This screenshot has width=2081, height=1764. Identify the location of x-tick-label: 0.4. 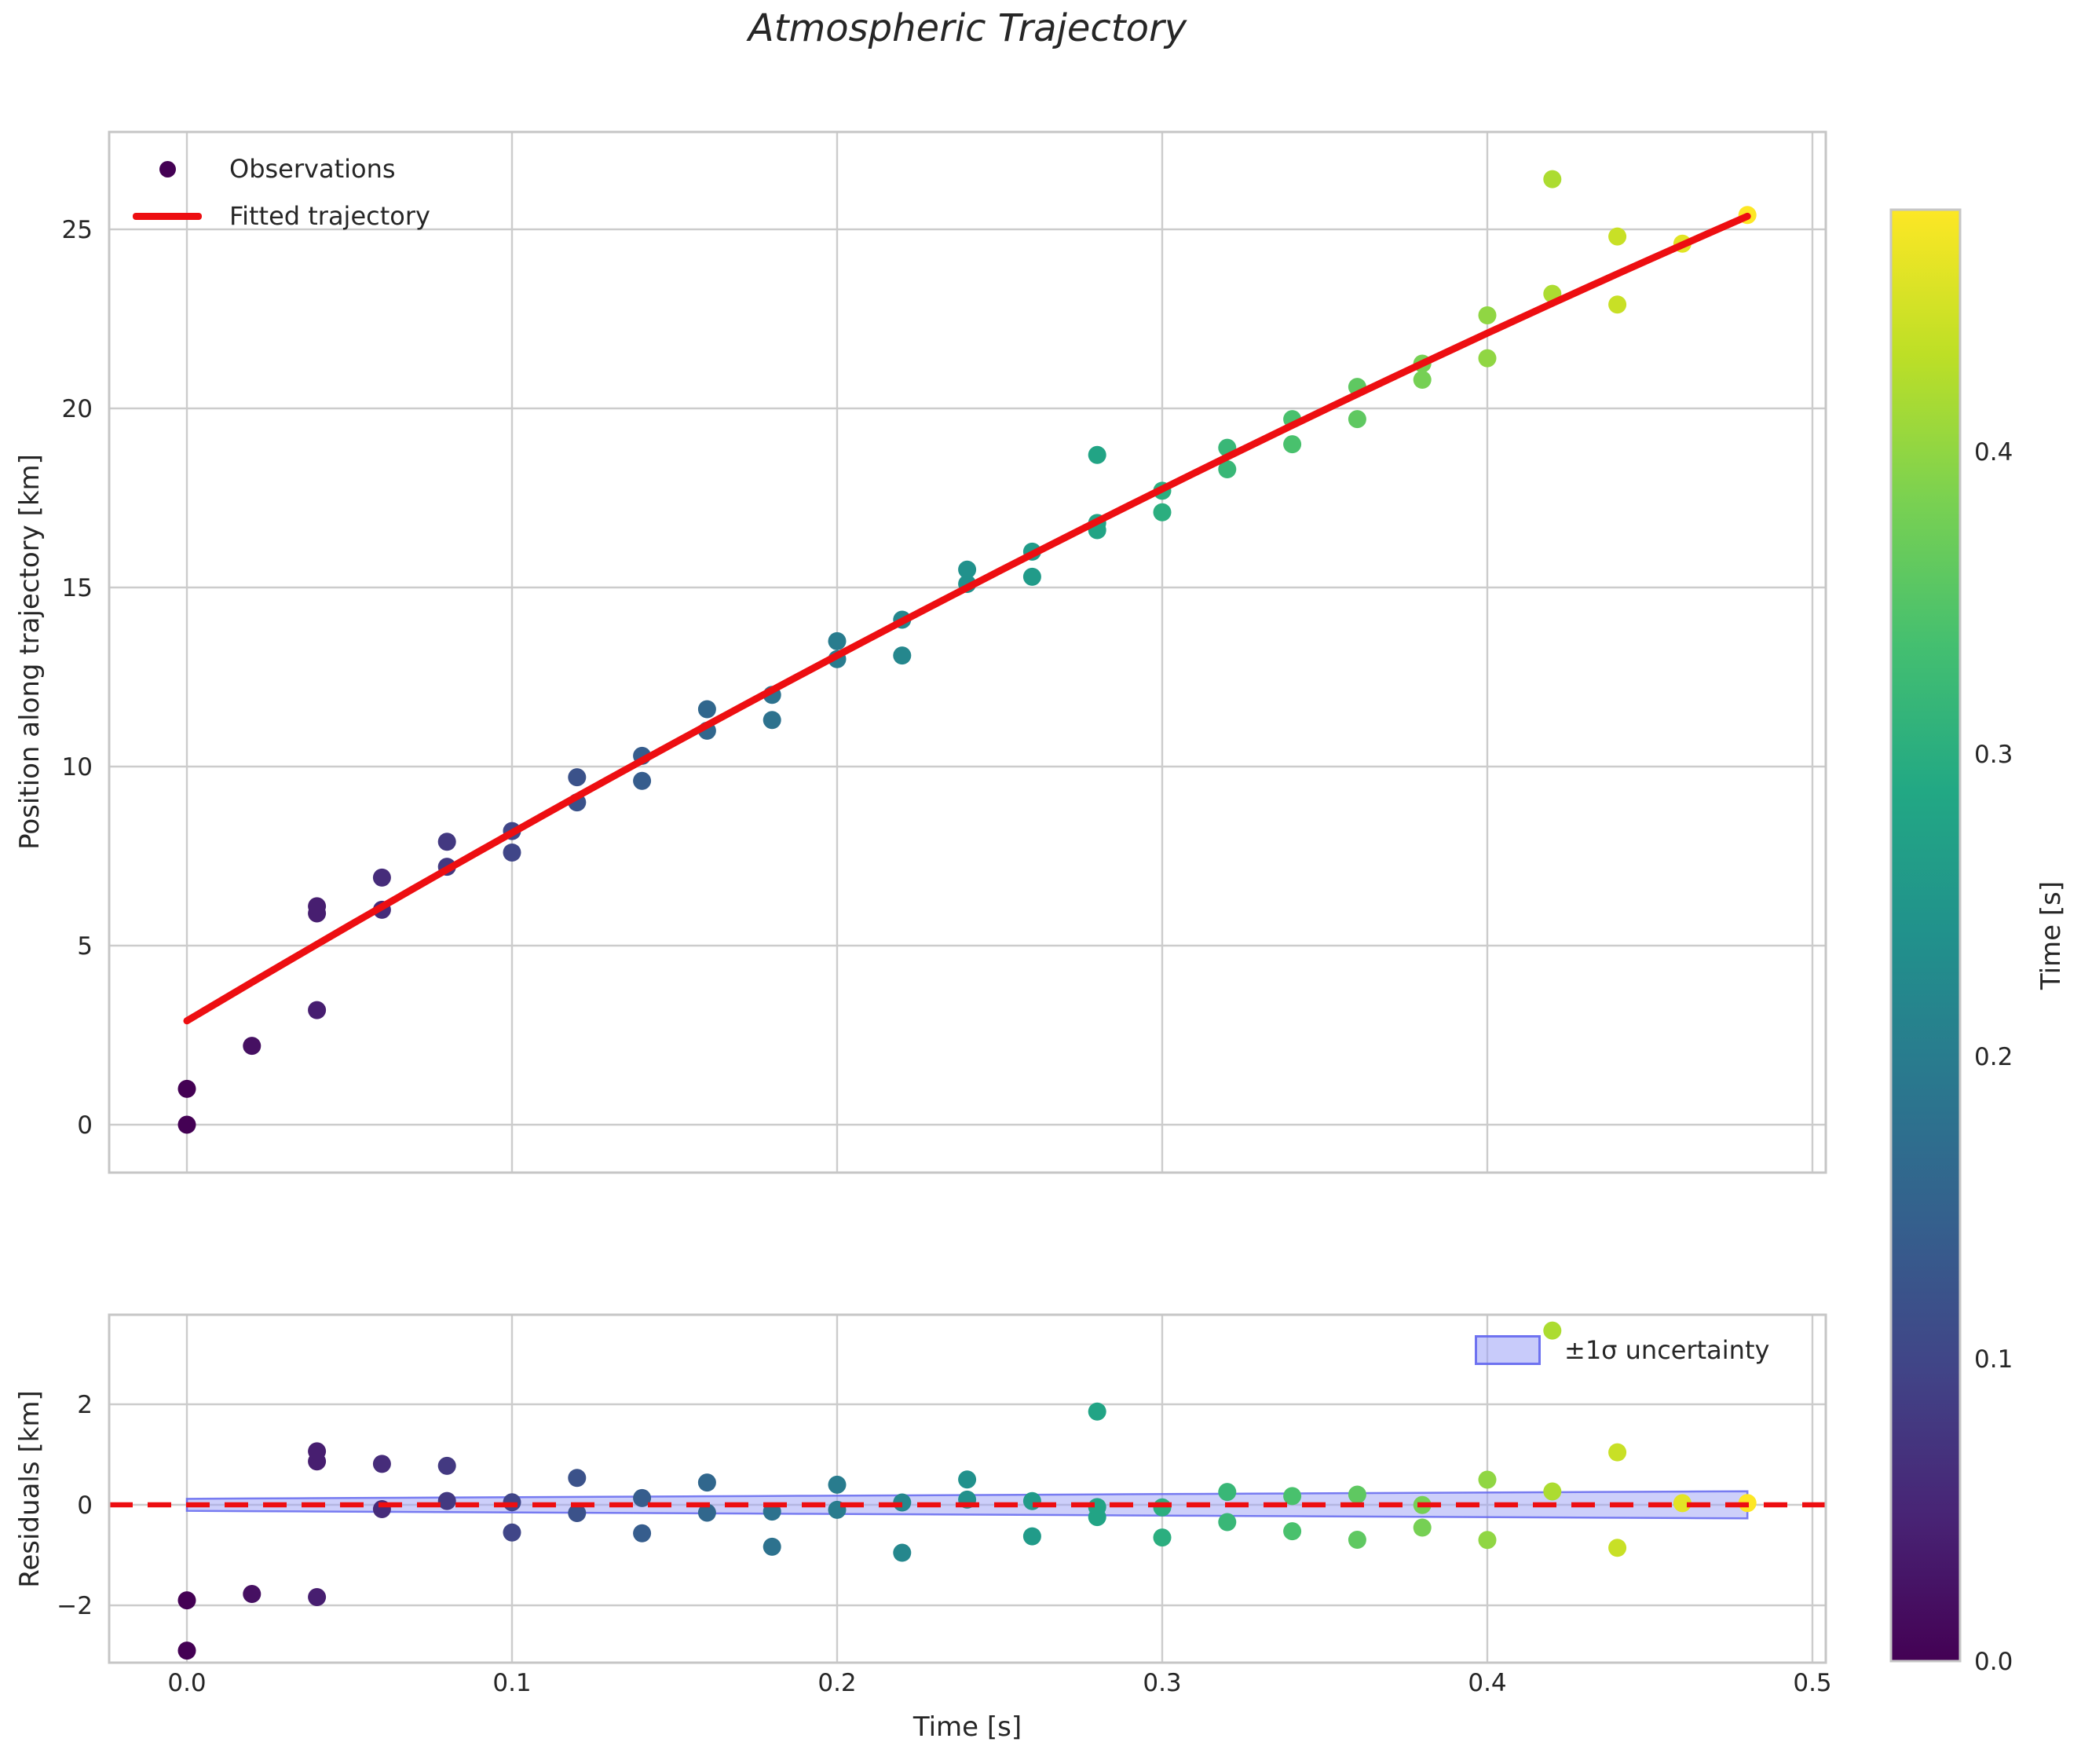
(1487, 1683).